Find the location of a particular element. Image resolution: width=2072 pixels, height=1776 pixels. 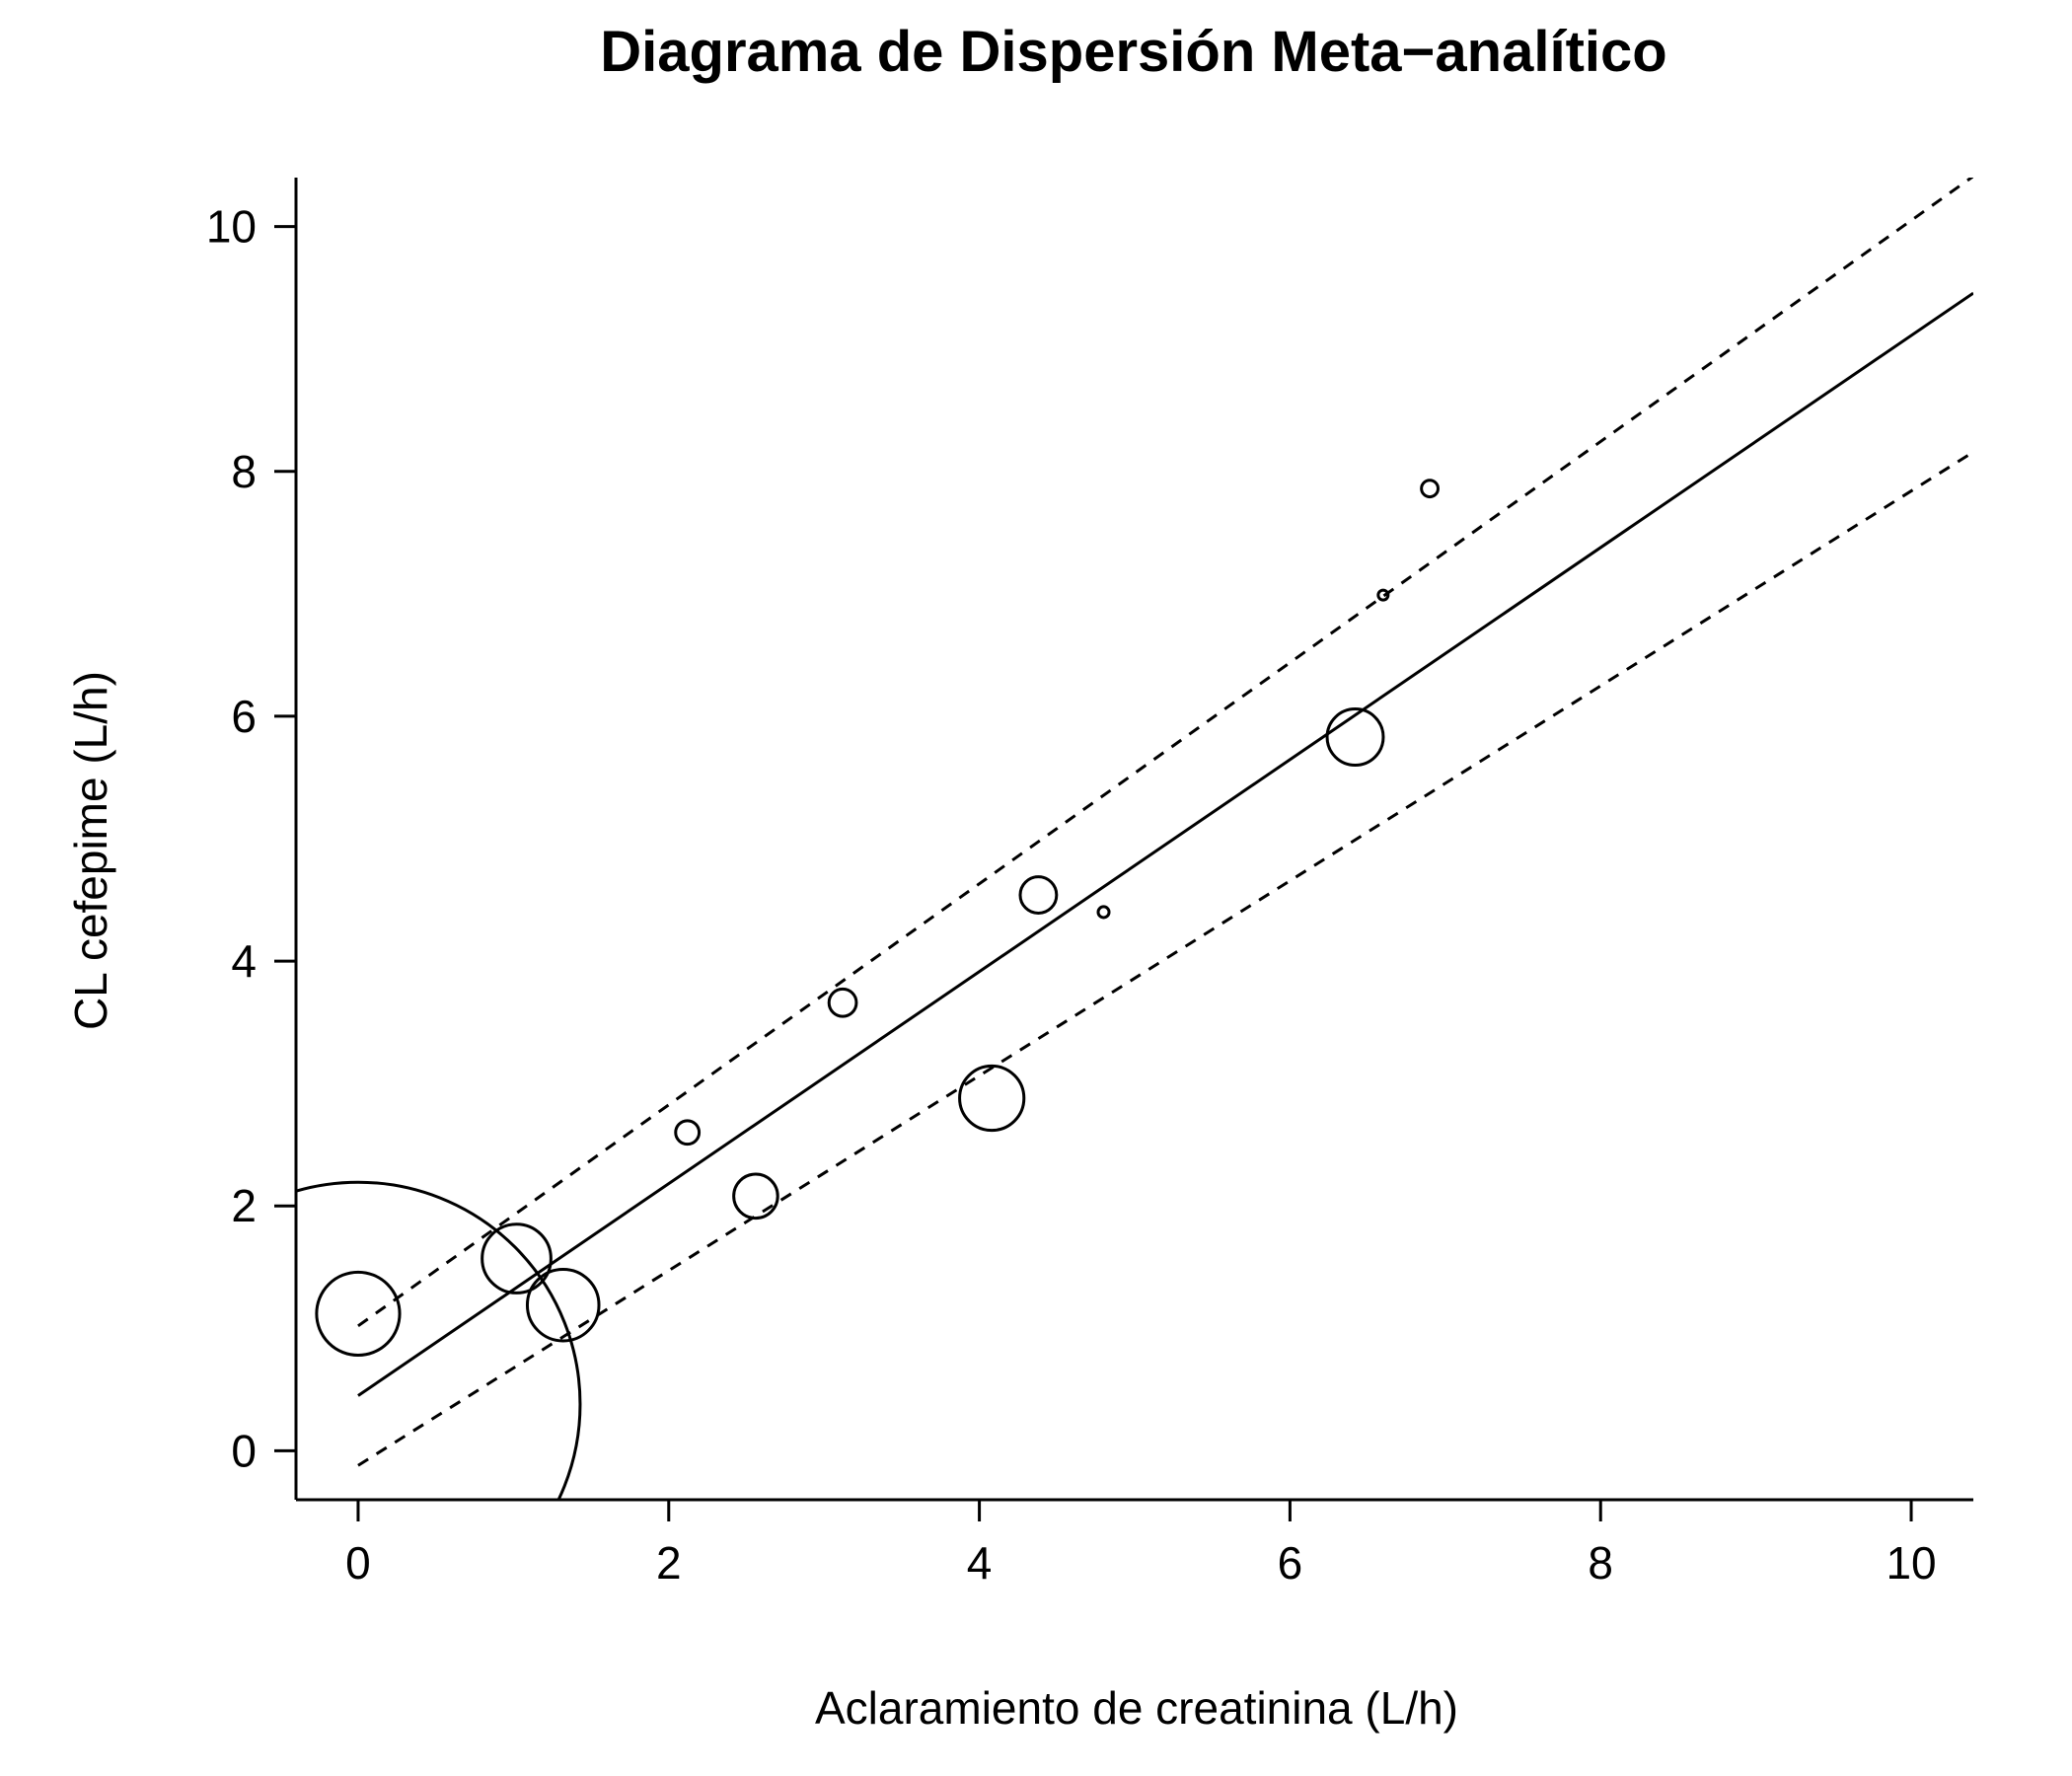

y-axis-label: CL cefepime (L/h) is located at coordinates (91, 851).